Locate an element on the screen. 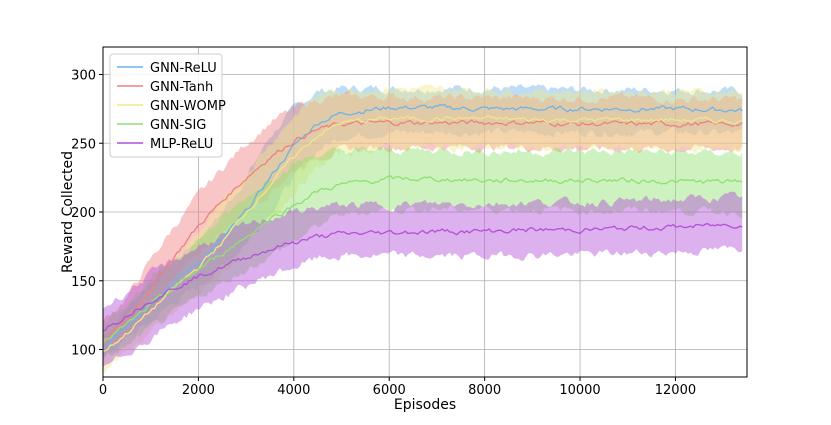 The image size is (831, 425). legend-label: MLP-ReLU is located at coordinates (181, 144).